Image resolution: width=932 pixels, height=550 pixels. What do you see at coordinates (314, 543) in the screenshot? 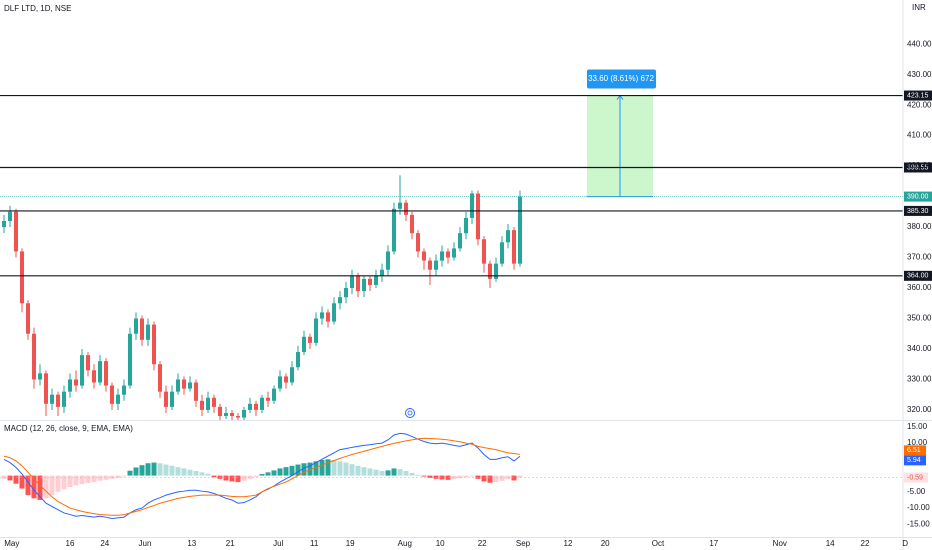
I see `x-tick-label: 11` at bounding box center [314, 543].